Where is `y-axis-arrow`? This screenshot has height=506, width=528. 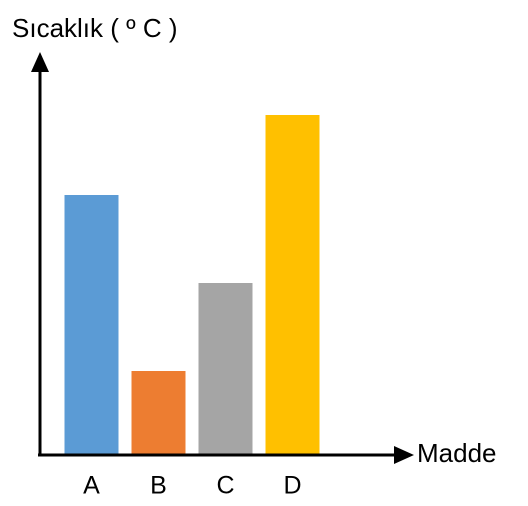 y-axis-arrow is located at coordinates (40, 62).